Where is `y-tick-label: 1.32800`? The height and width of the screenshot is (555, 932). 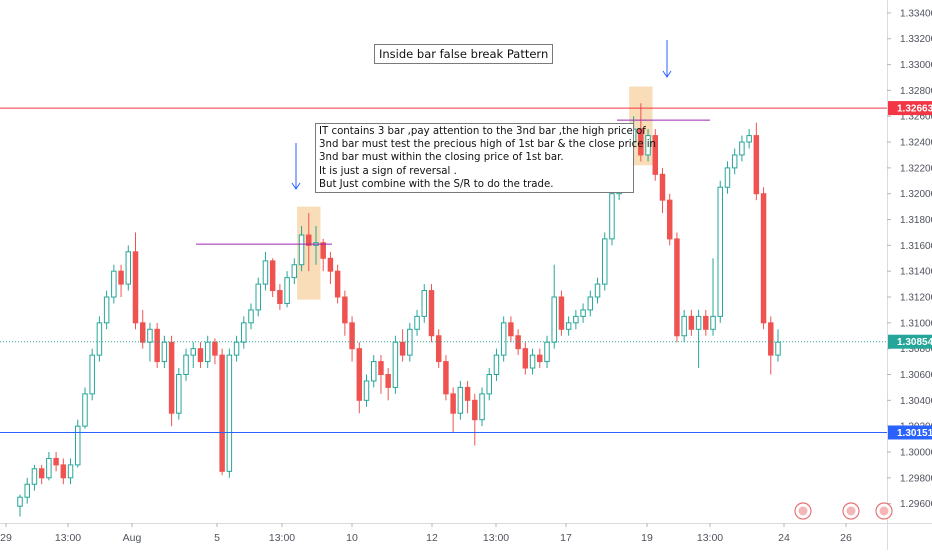
y-tick-label: 1.32800 is located at coordinates (916, 91).